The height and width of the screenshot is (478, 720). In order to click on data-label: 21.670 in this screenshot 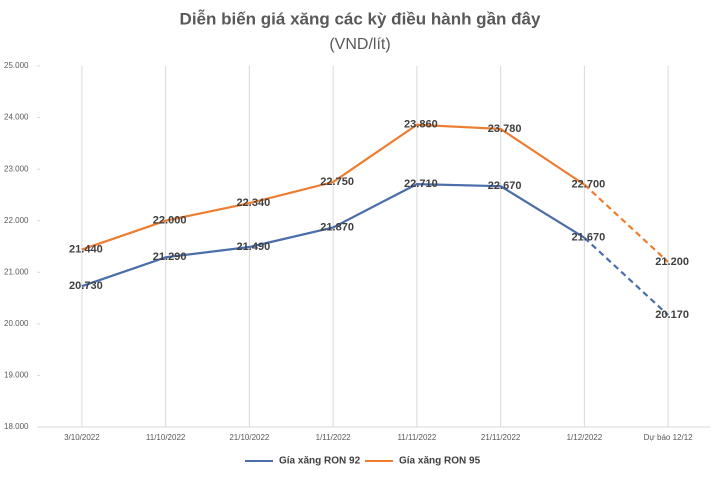, I will do `click(589, 238)`.